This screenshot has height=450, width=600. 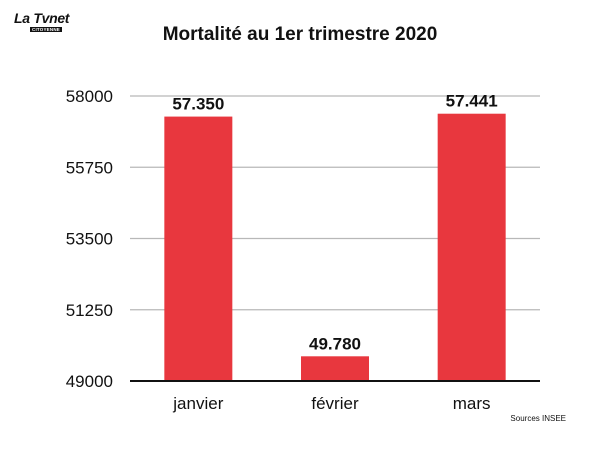 What do you see at coordinates (46, 29) in the screenshot?
I see `logo-tagline: CITOYENNE` at bounding box center [46, 29].